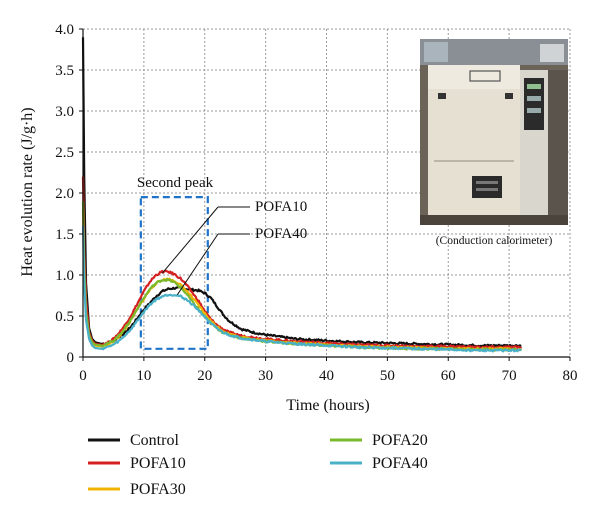  I want to click on x-tick-label: 20, so click(204, 376).